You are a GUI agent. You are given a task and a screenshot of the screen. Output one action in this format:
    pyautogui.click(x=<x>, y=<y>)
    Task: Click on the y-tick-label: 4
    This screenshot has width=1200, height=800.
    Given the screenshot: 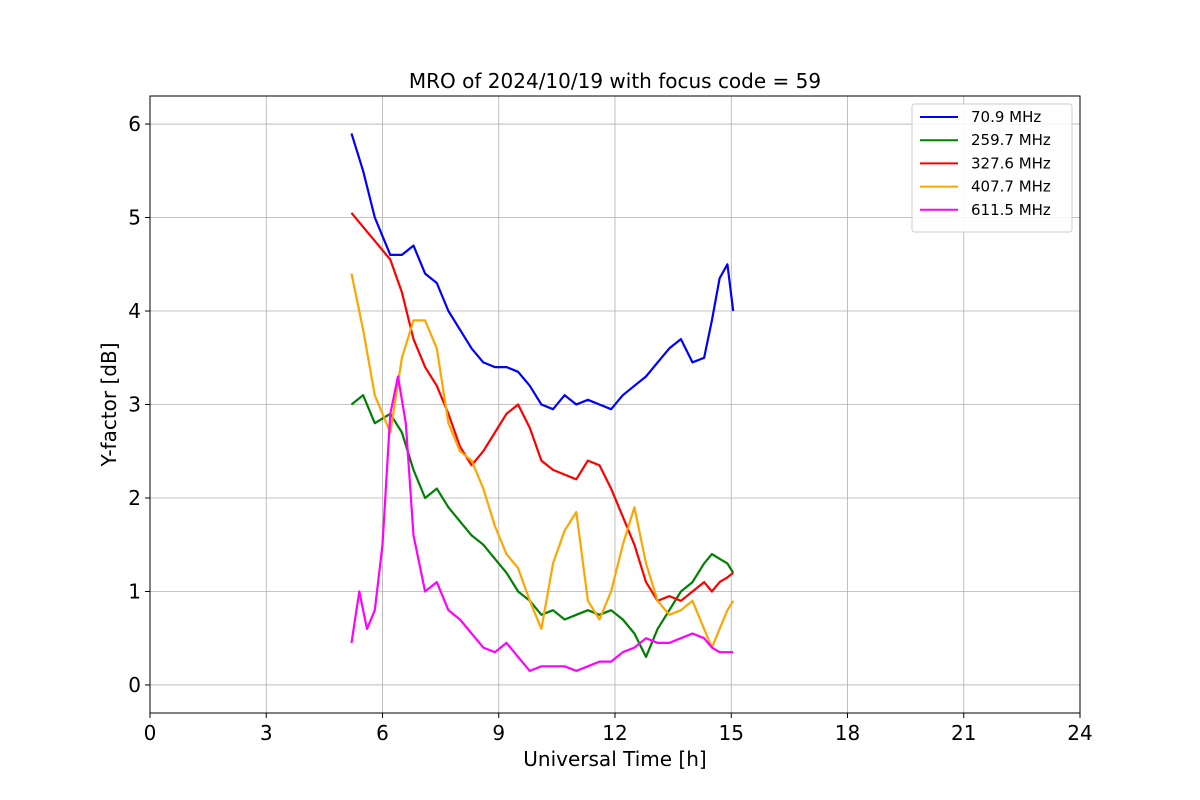 What is the action you would take?
    pyautogui.click(x=134, y=311)
    